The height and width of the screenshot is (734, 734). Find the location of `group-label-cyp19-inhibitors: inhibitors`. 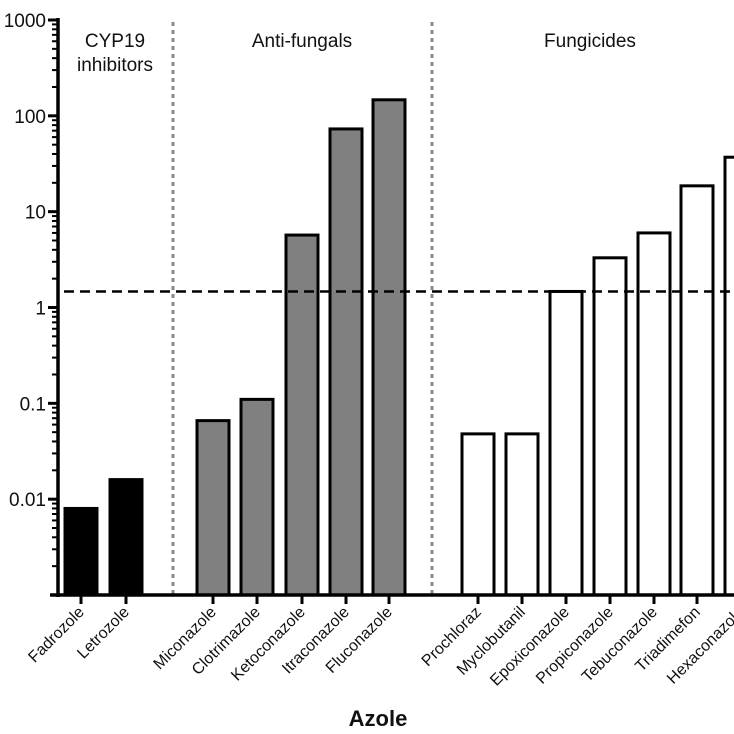

group-label-cyp19-inhibitors: inhibitors is located at coordinates (115, 65).